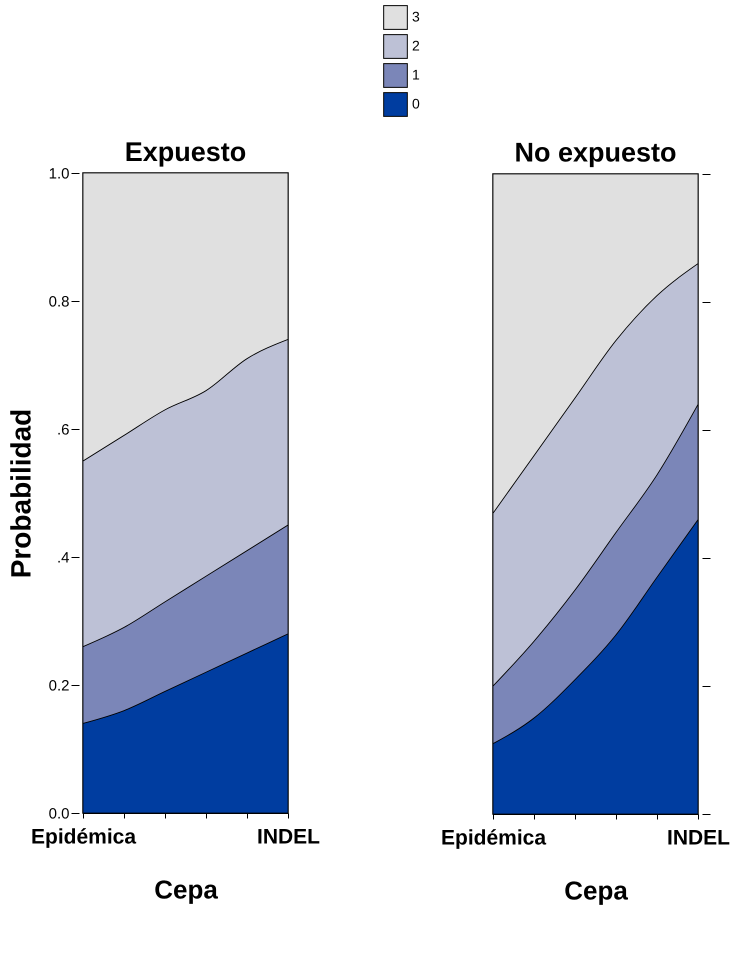 Image resolution: width=746 pixels, height=955 pixels. I want to click on y-tick-label: .6, so click(63, 430).